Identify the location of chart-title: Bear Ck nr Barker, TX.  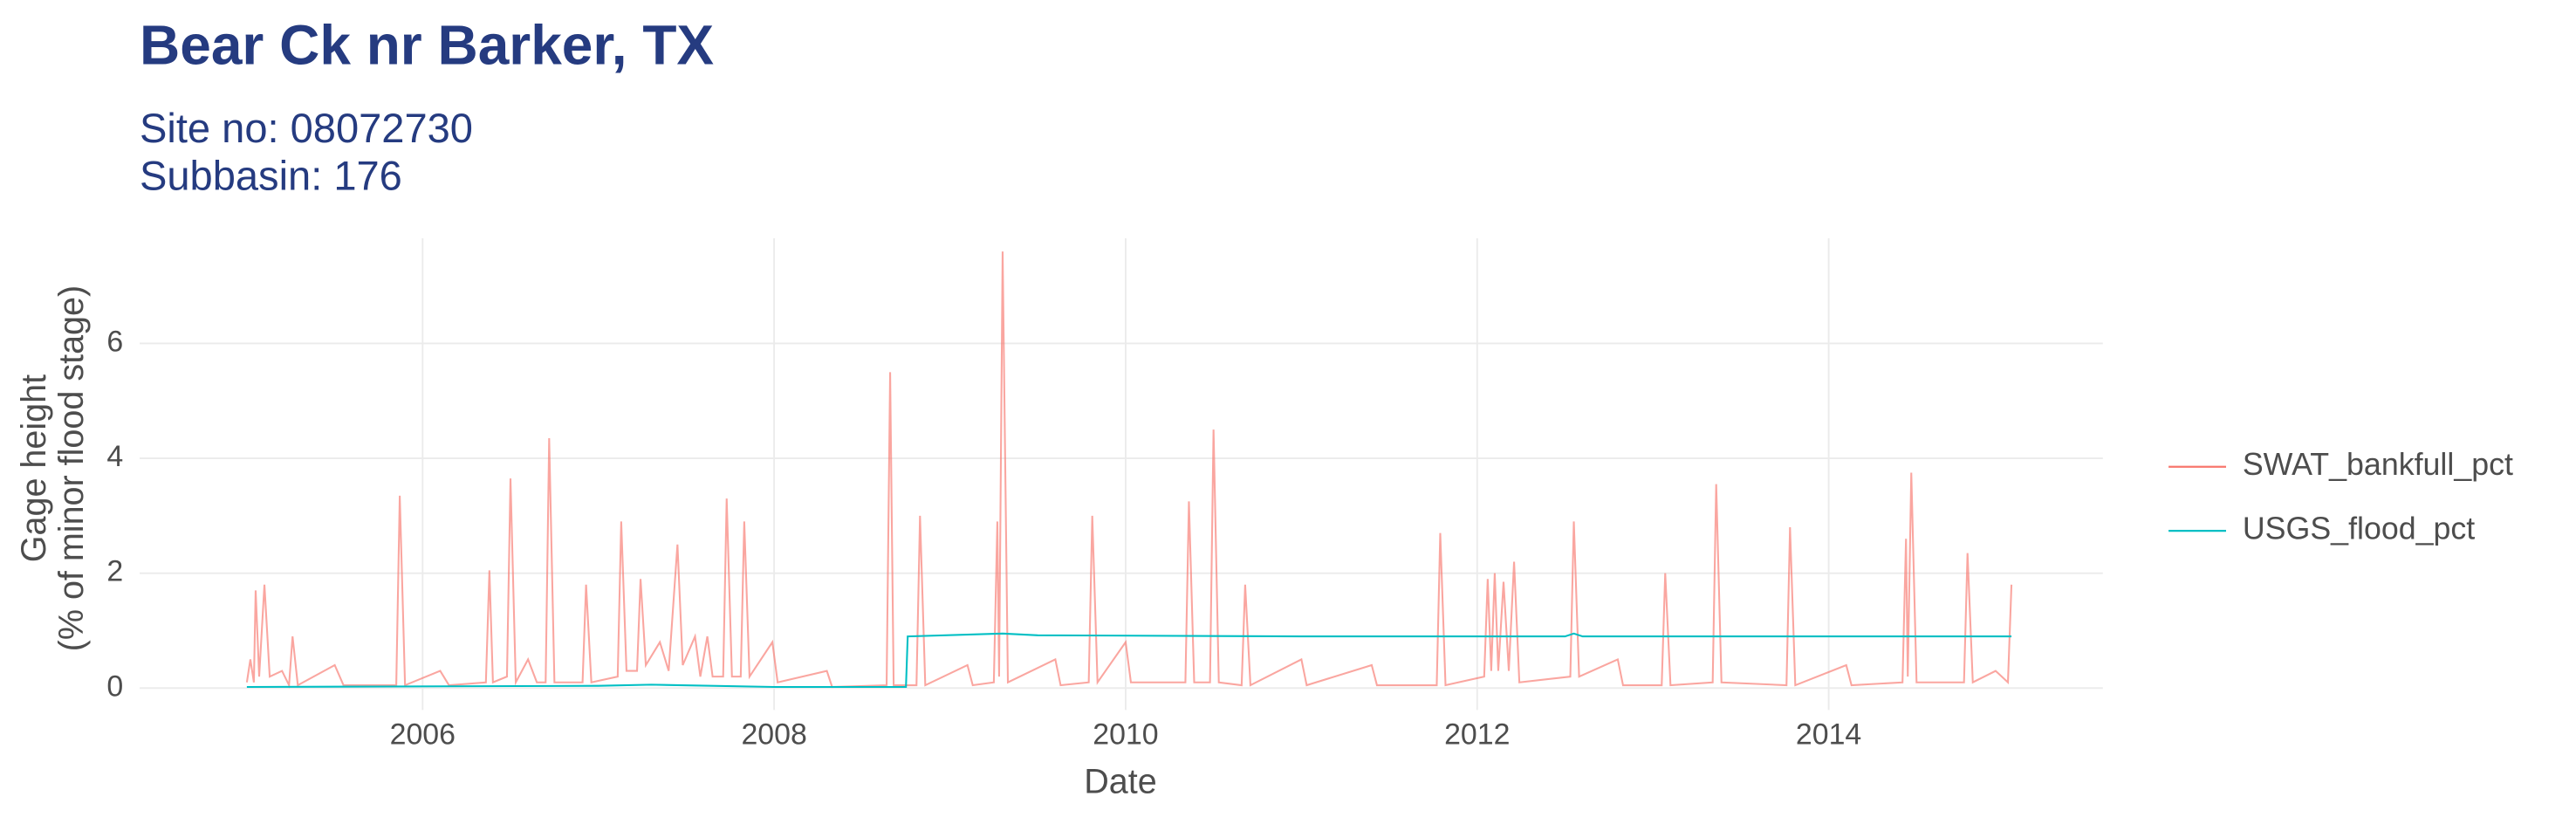
(427, 44).